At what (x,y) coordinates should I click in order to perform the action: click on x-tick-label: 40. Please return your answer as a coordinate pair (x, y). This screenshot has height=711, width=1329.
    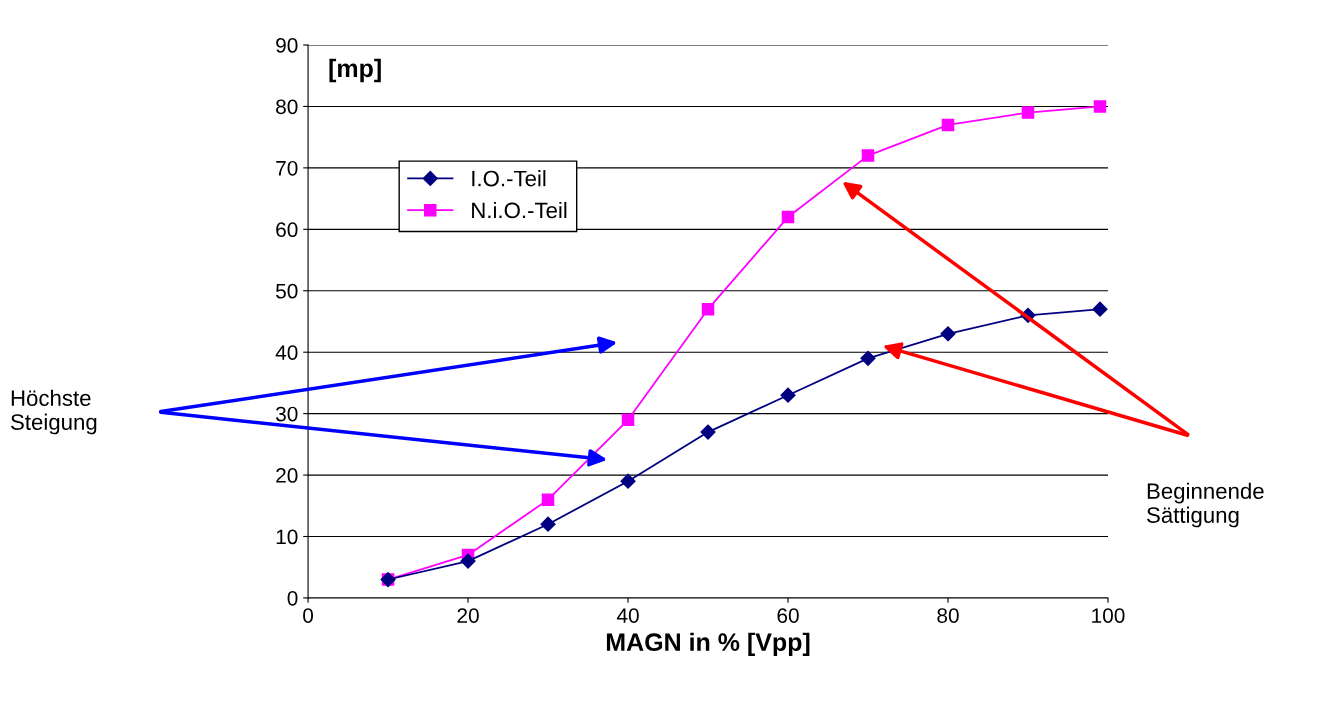
    Looking at the image, I should click on (627, 615).